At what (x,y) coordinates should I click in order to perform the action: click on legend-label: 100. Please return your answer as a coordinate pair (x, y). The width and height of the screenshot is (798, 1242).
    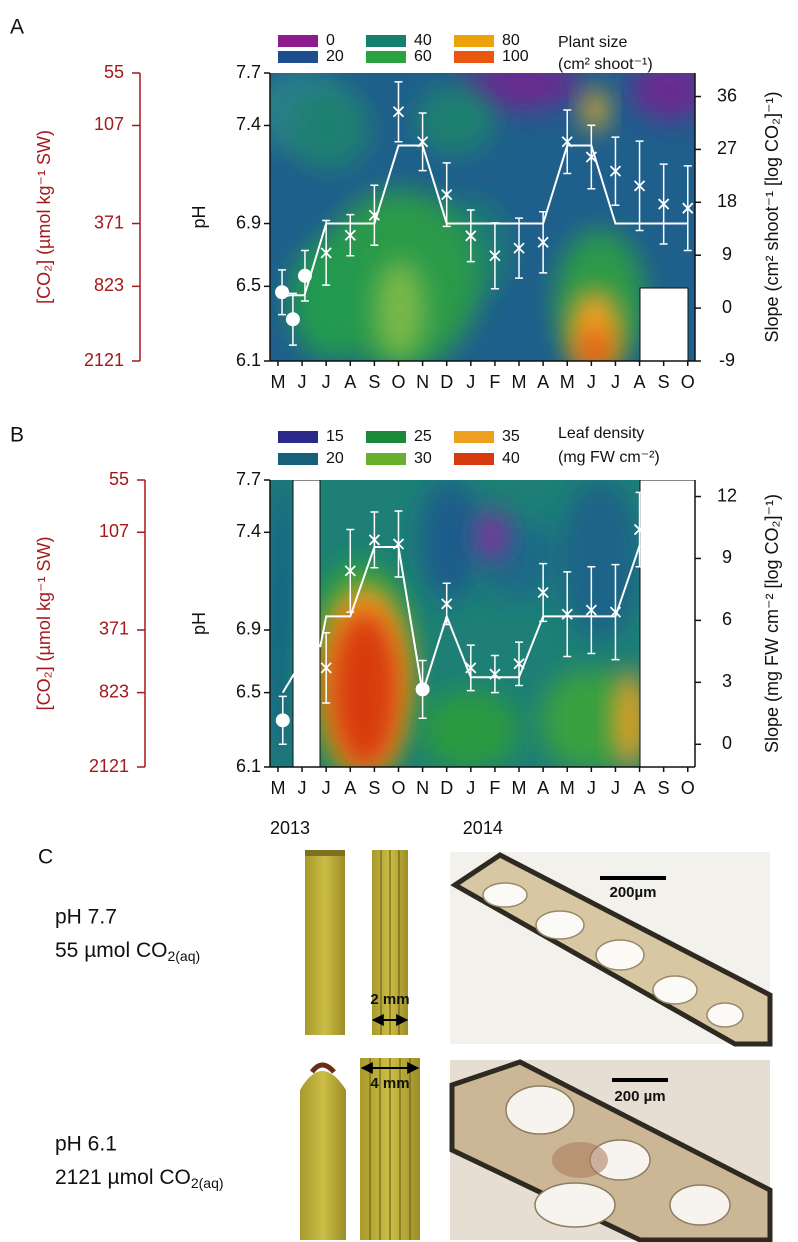
    Looking at the image, I should click on (515, 56).